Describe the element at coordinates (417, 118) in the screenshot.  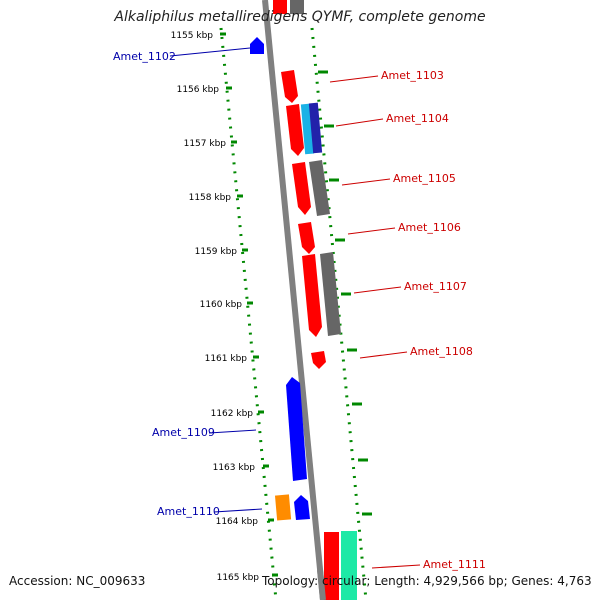
I see `gene-label: Amet_1104` at that location.